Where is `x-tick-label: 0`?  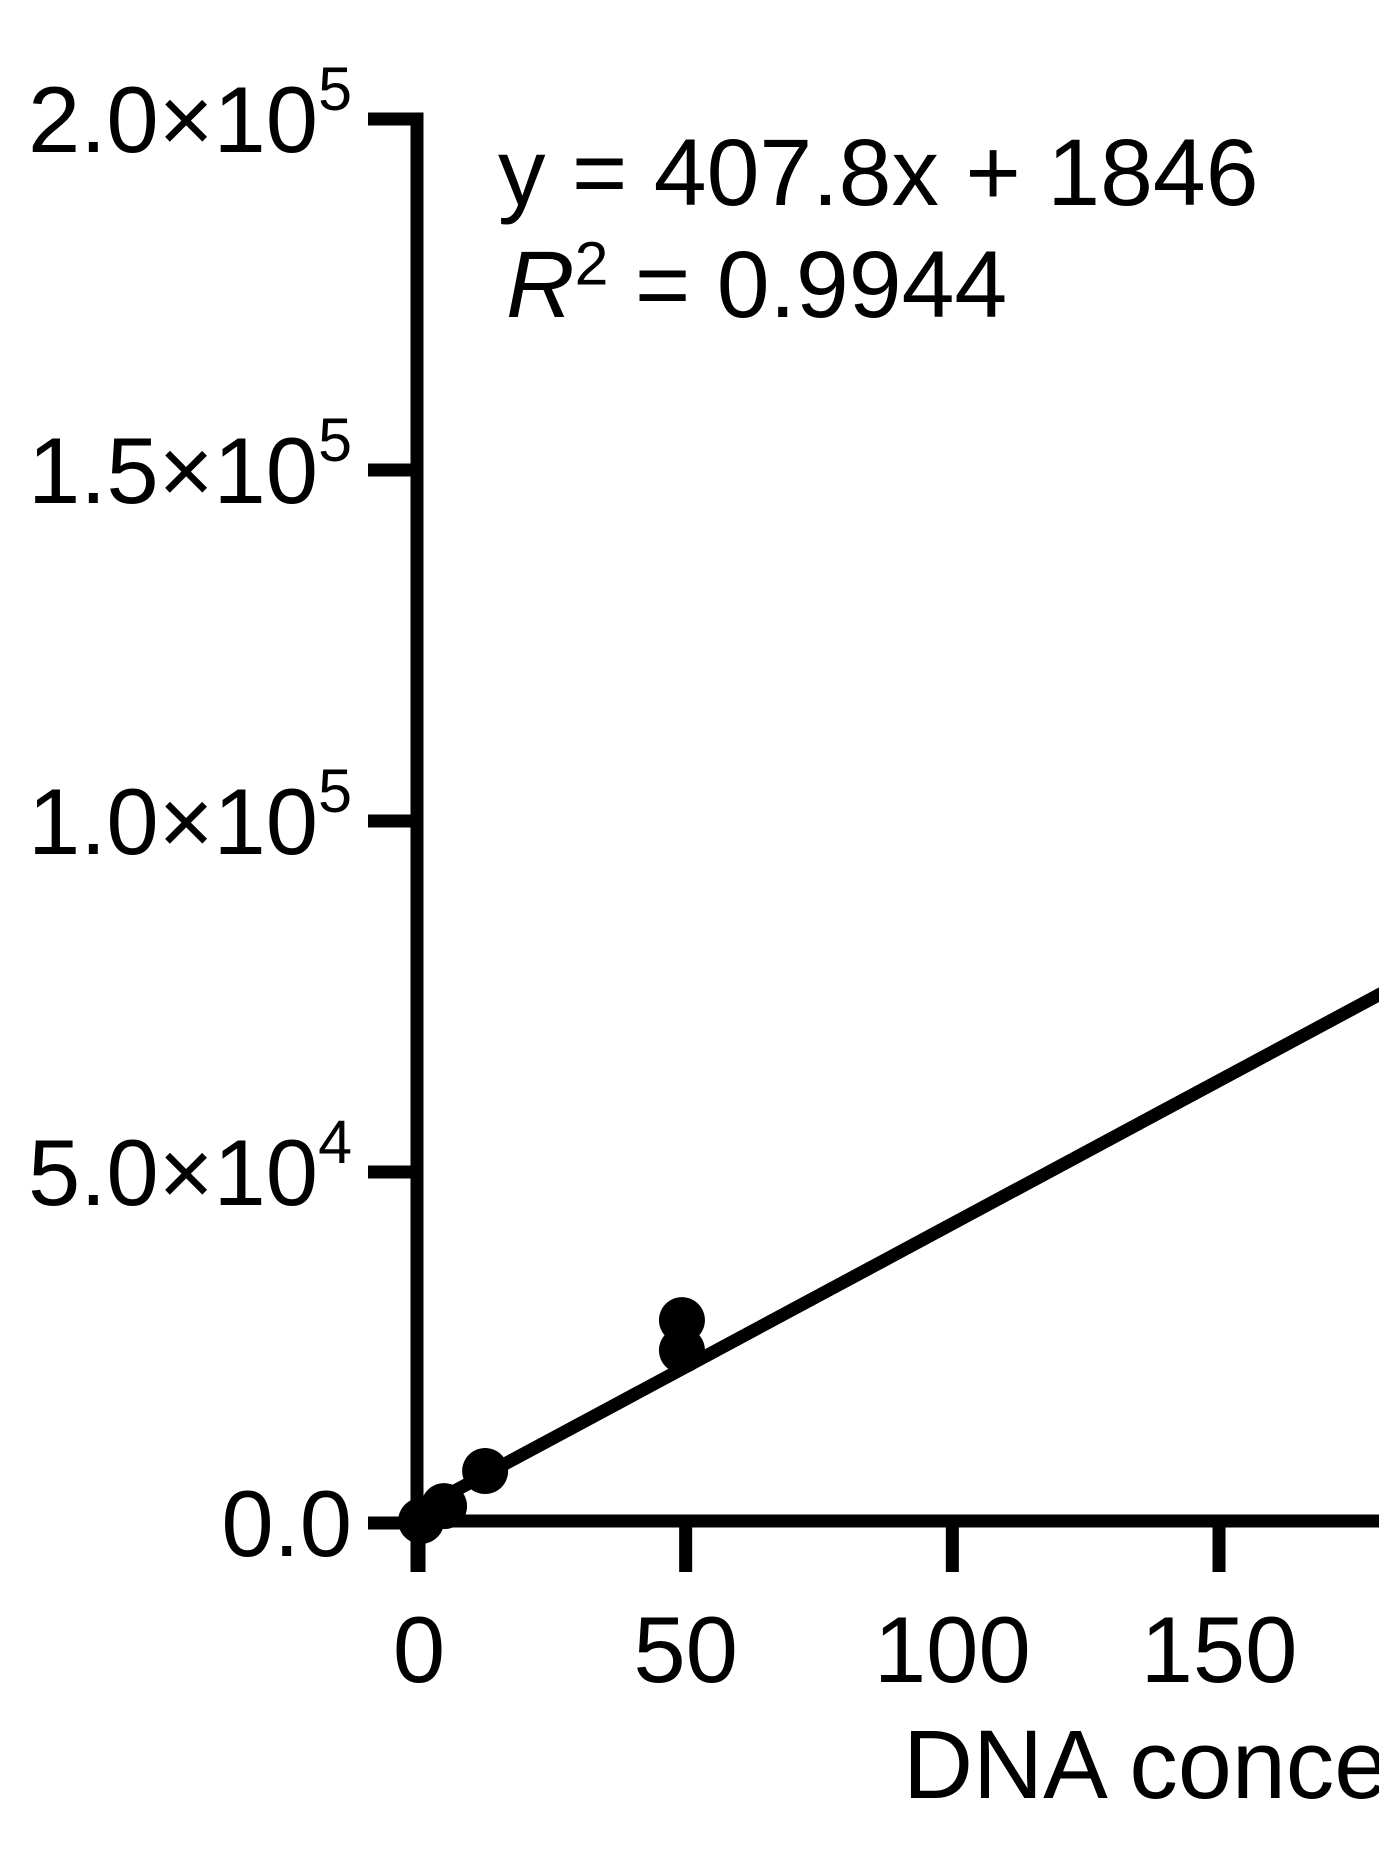 x-tick-label: 0 is located at coordinates (419, 1649).